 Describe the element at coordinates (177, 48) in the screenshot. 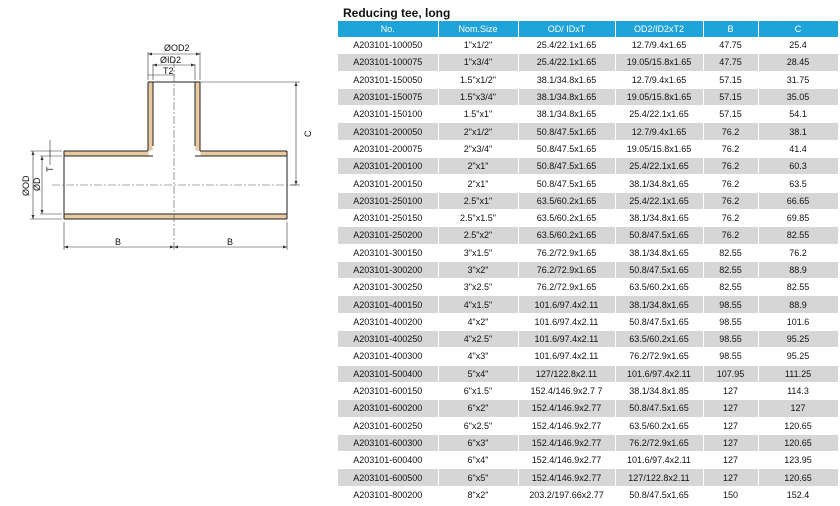

I see `dim-label-od2: ØOD2` at that location.